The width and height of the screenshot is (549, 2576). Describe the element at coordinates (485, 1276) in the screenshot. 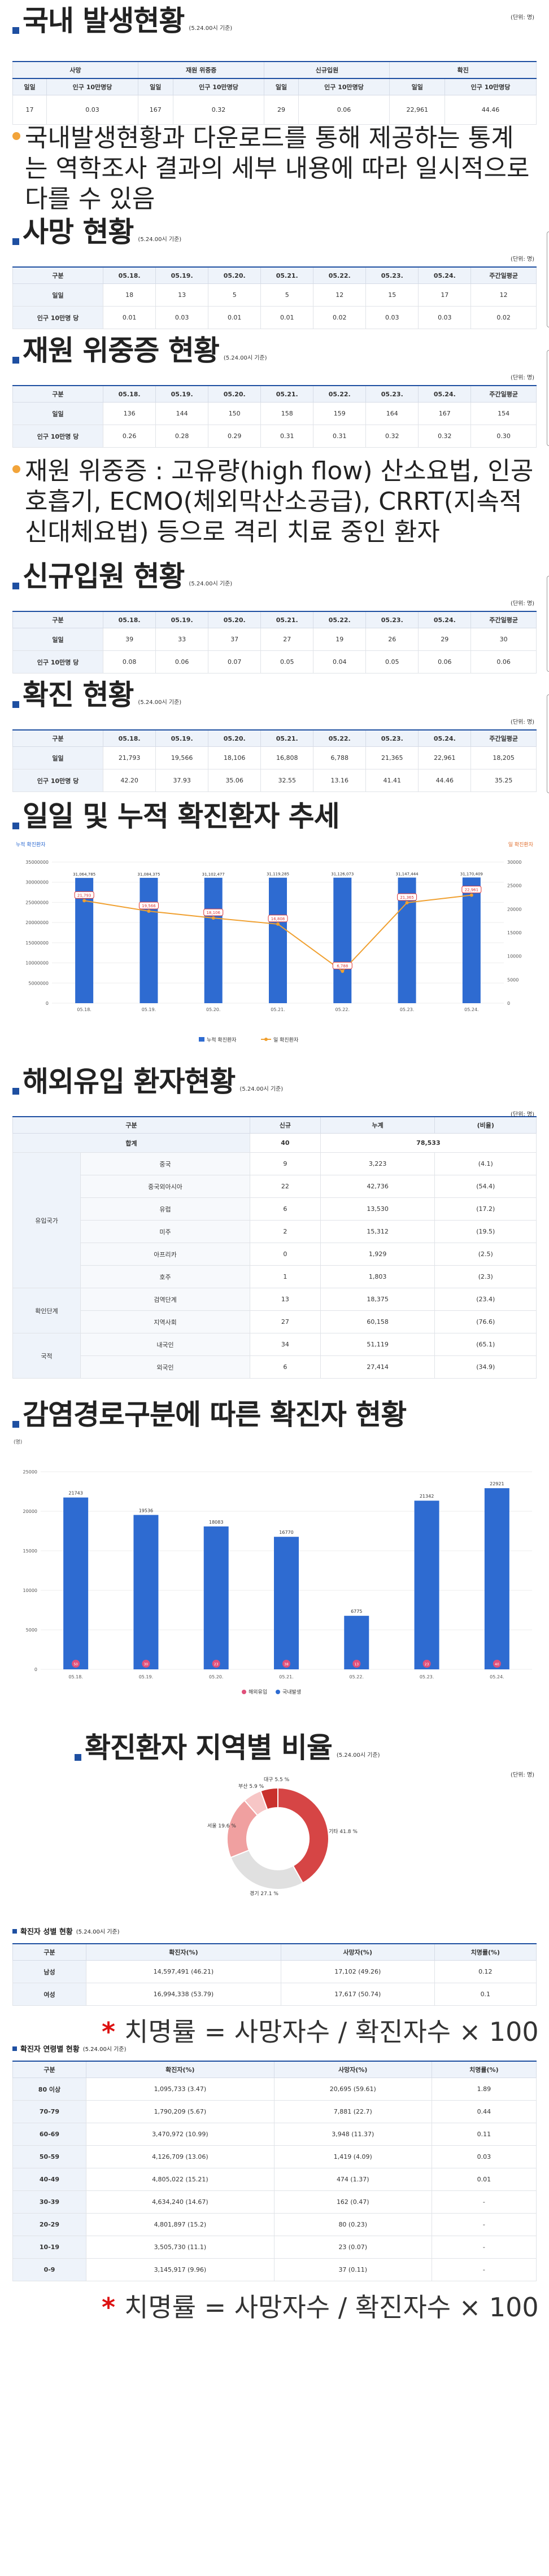

I see `value-cell: (2.3)` at that location.